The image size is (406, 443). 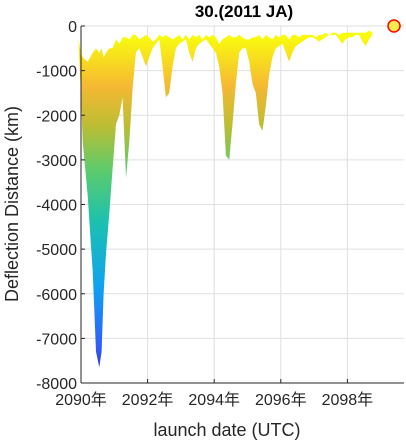 What do you see at coordinates (56, 250) in the screenshot?
I see `y-tick-label: -5000` at bounding box center [56, 250].